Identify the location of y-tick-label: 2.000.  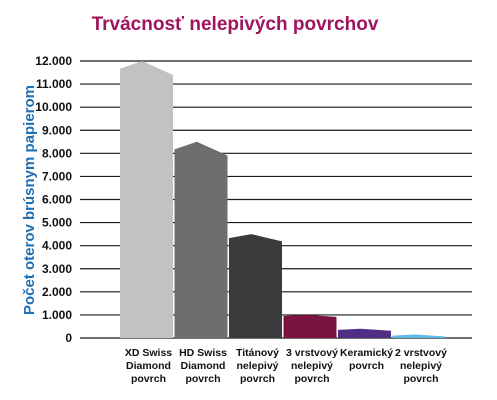
(57, 292).